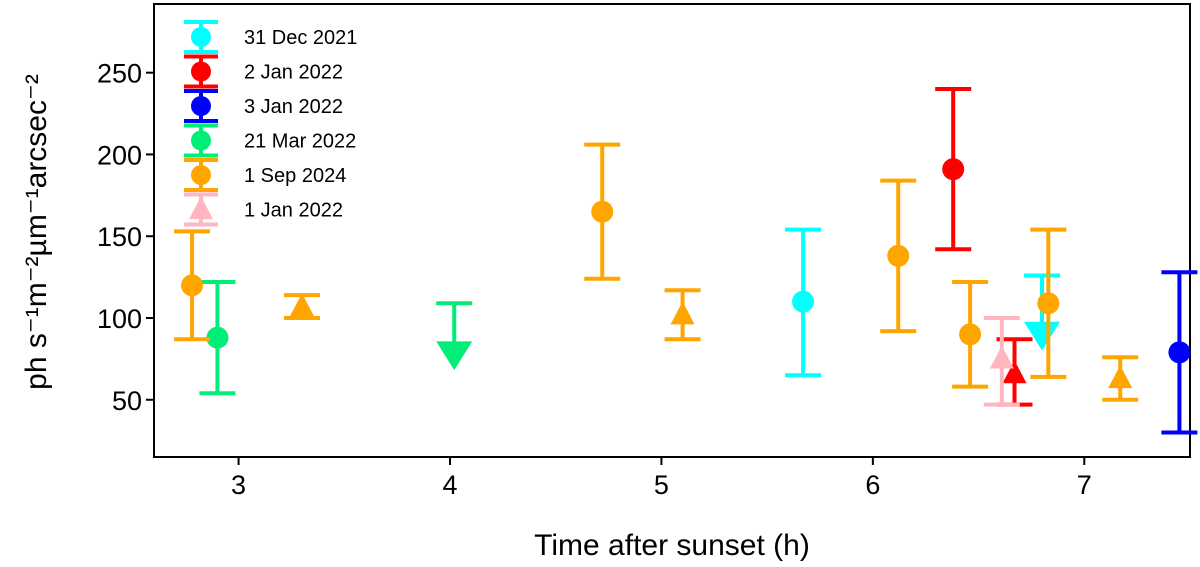 Image resolution: width=1200 pixels, height=567 pixels. I want to click on legend-entry: 2 Jan 2022, so click(263, 71).